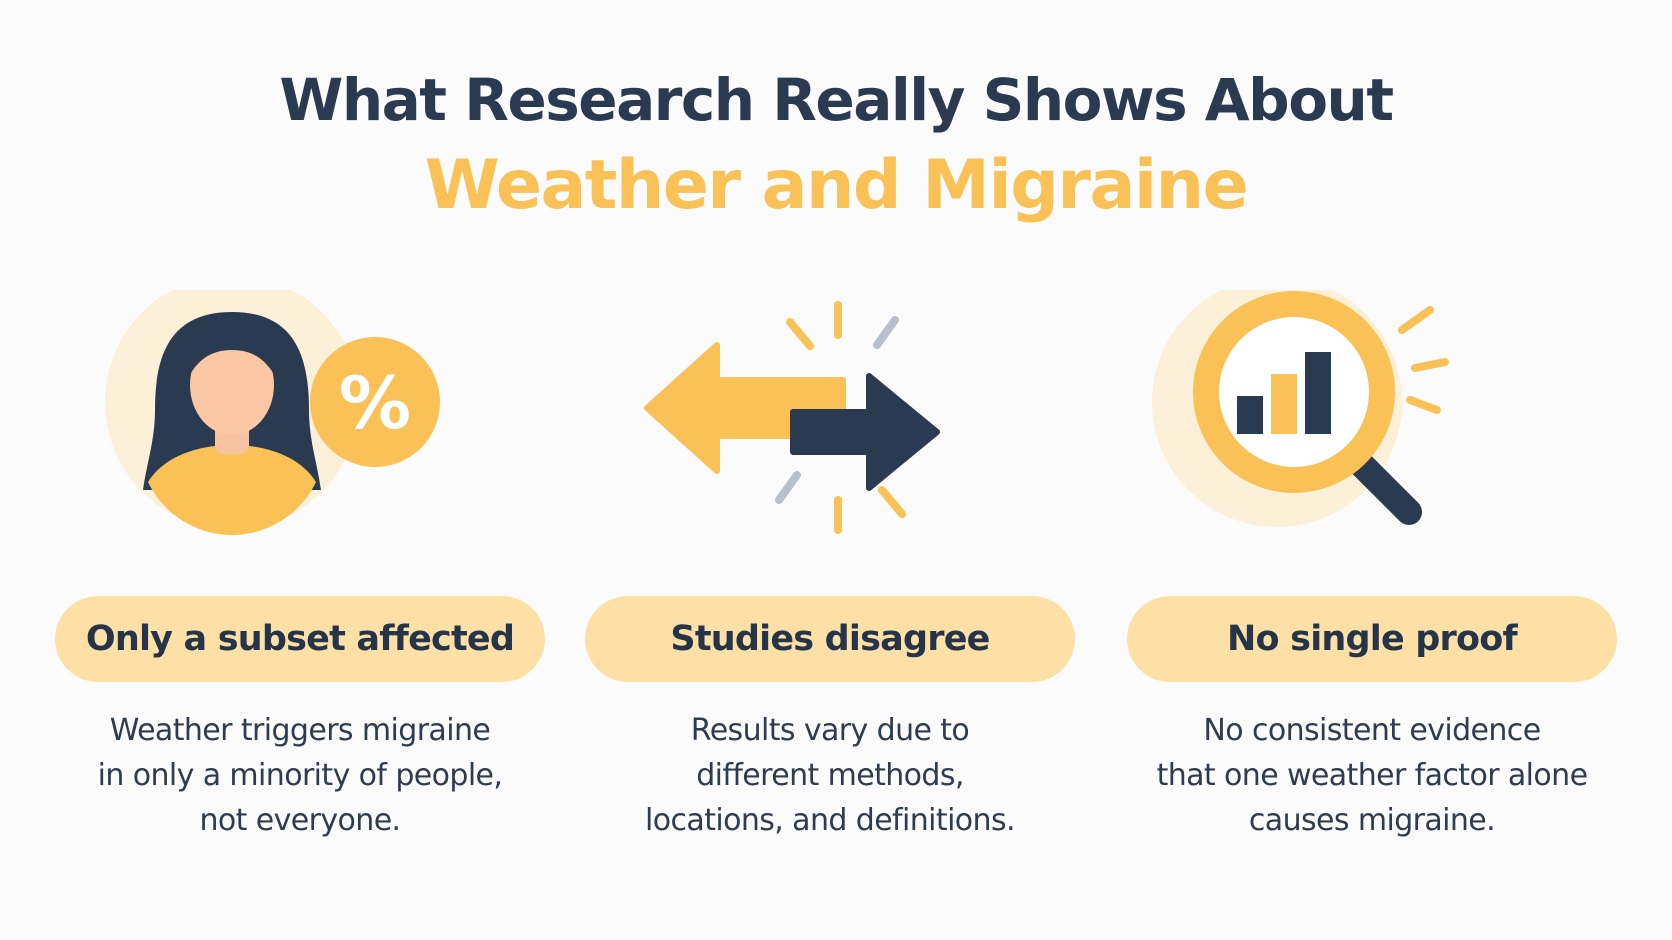 The height and width of the screenshot is (940, 1672). What do you see at coordinates (836, 185) in the screenshot?
I see `title-line-2: Weather and Migraine` at bounding box center [836, 185].